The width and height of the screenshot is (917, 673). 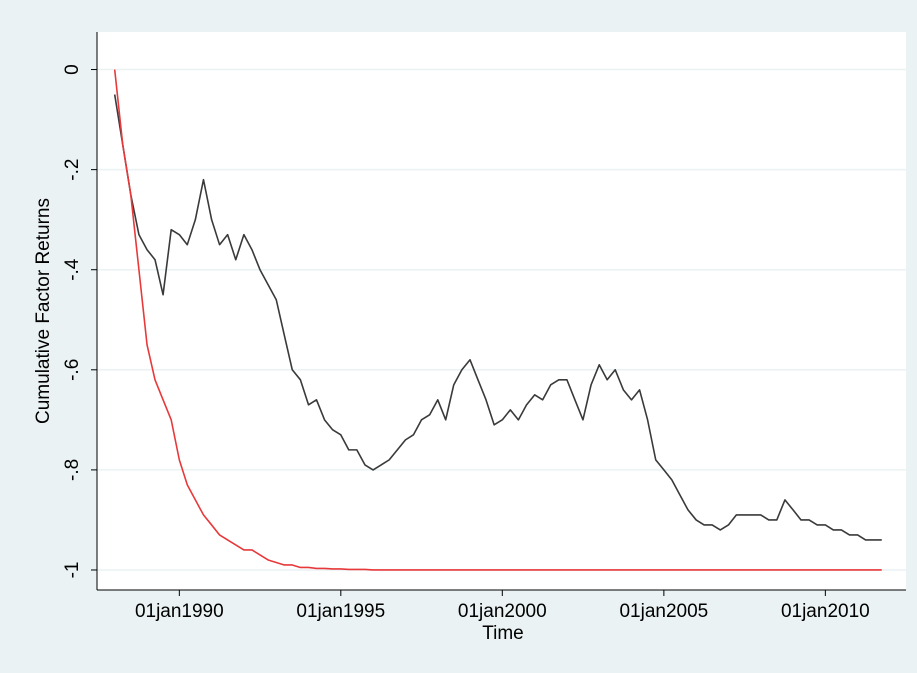 What do you see at coordinates (72, 470) in the screenshot?
I see `y-tick-label: -.8` at bounding box center [72, 470].